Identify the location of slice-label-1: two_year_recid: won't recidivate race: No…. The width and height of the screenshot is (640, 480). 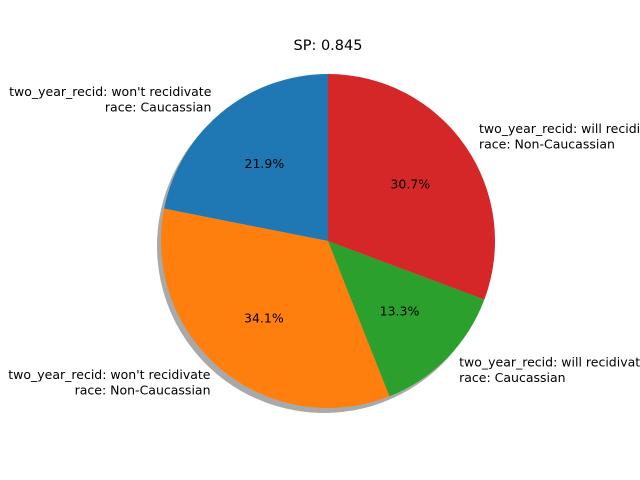
(109, 382).